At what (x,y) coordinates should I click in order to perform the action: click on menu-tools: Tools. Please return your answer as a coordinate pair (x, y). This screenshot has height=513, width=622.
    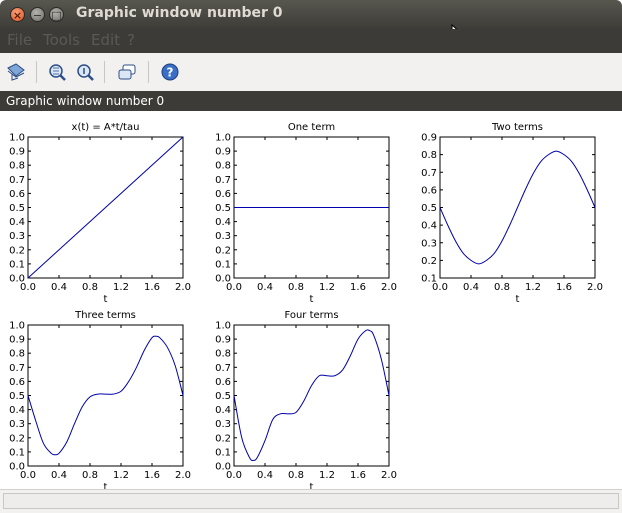
    Looking at the image, I should click on (61, 40).